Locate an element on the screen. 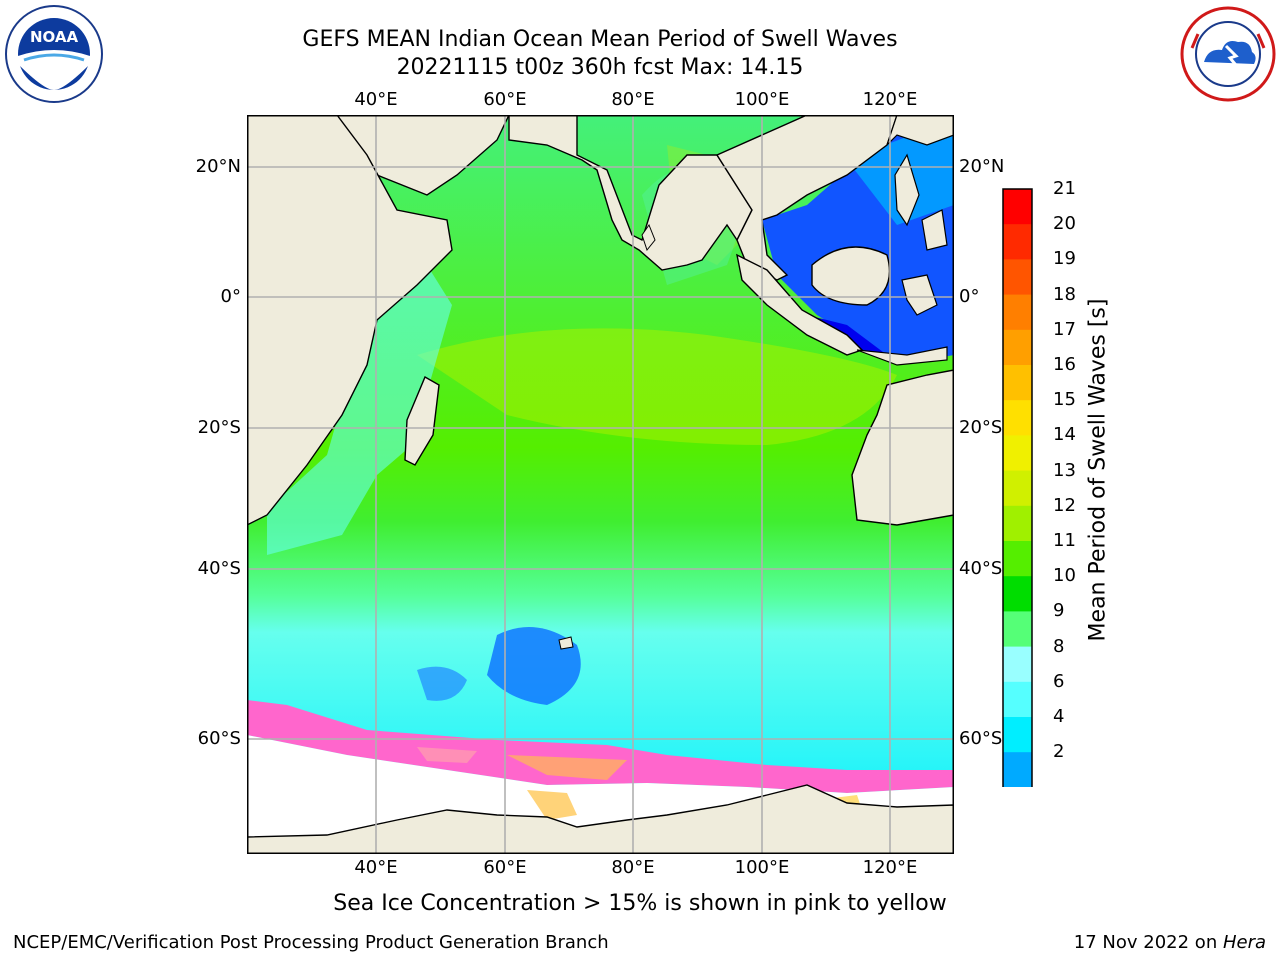  southern-blue-patch is located at coordinates (534, 666).